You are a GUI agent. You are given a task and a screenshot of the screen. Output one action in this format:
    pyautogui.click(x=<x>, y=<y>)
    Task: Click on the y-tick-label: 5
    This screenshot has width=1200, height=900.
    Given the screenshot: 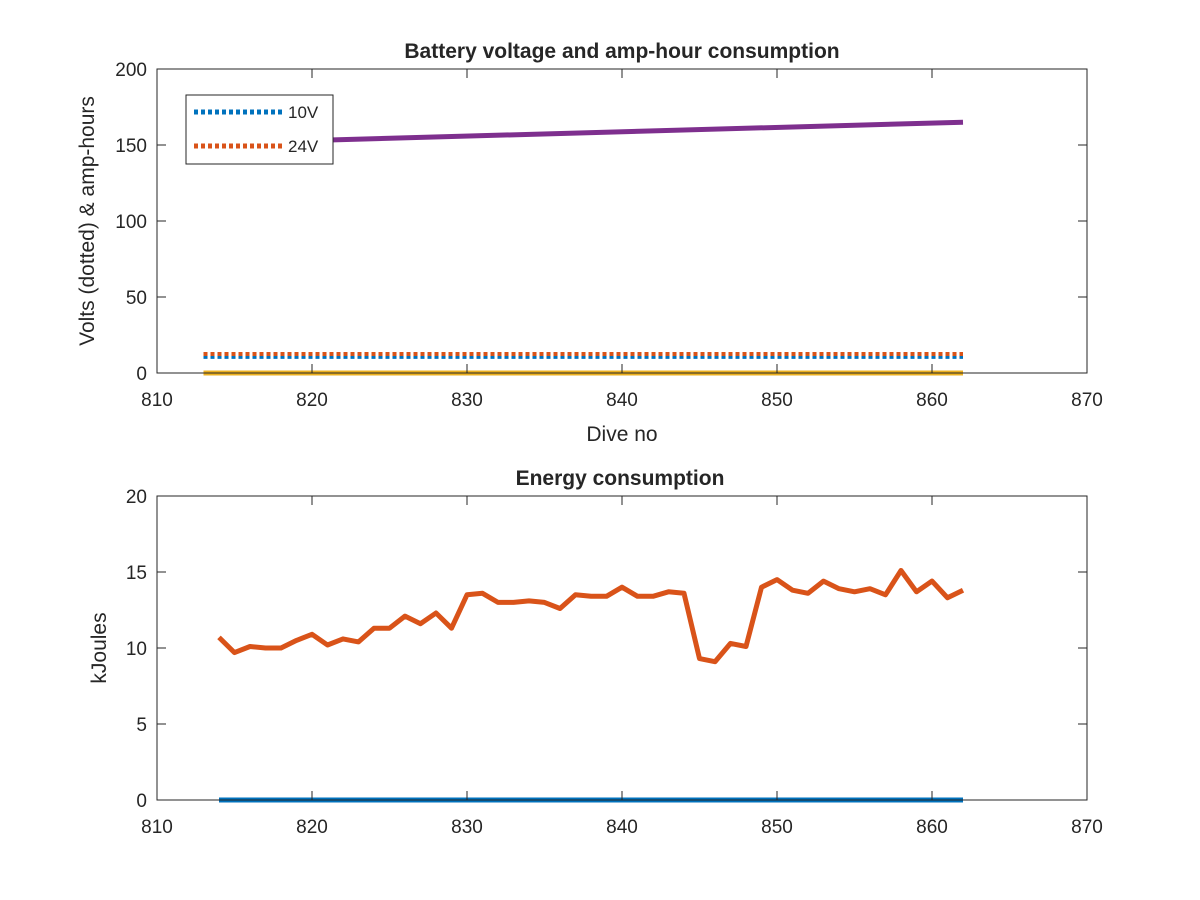 What is the action you would take?
    pyautogui.click(x=141, y=725)
    